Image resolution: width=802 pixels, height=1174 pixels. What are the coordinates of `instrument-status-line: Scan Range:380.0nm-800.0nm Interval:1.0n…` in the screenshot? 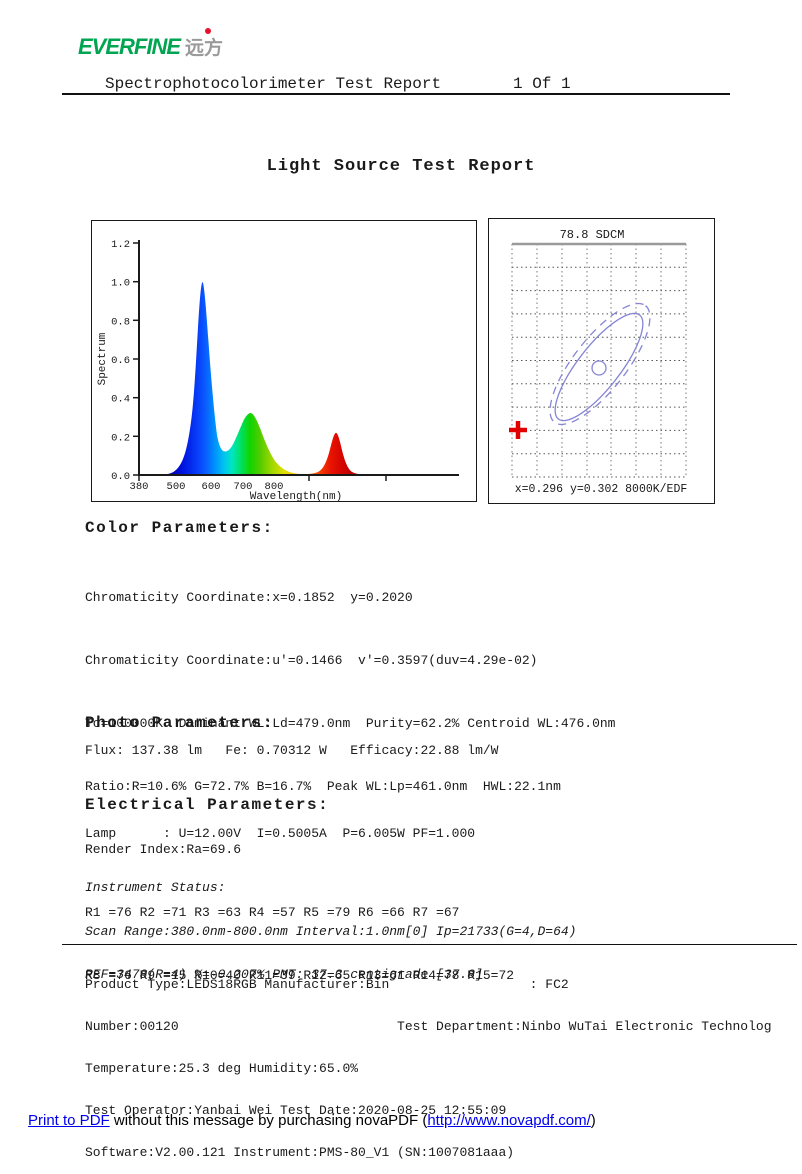 It's located at (331, 931).